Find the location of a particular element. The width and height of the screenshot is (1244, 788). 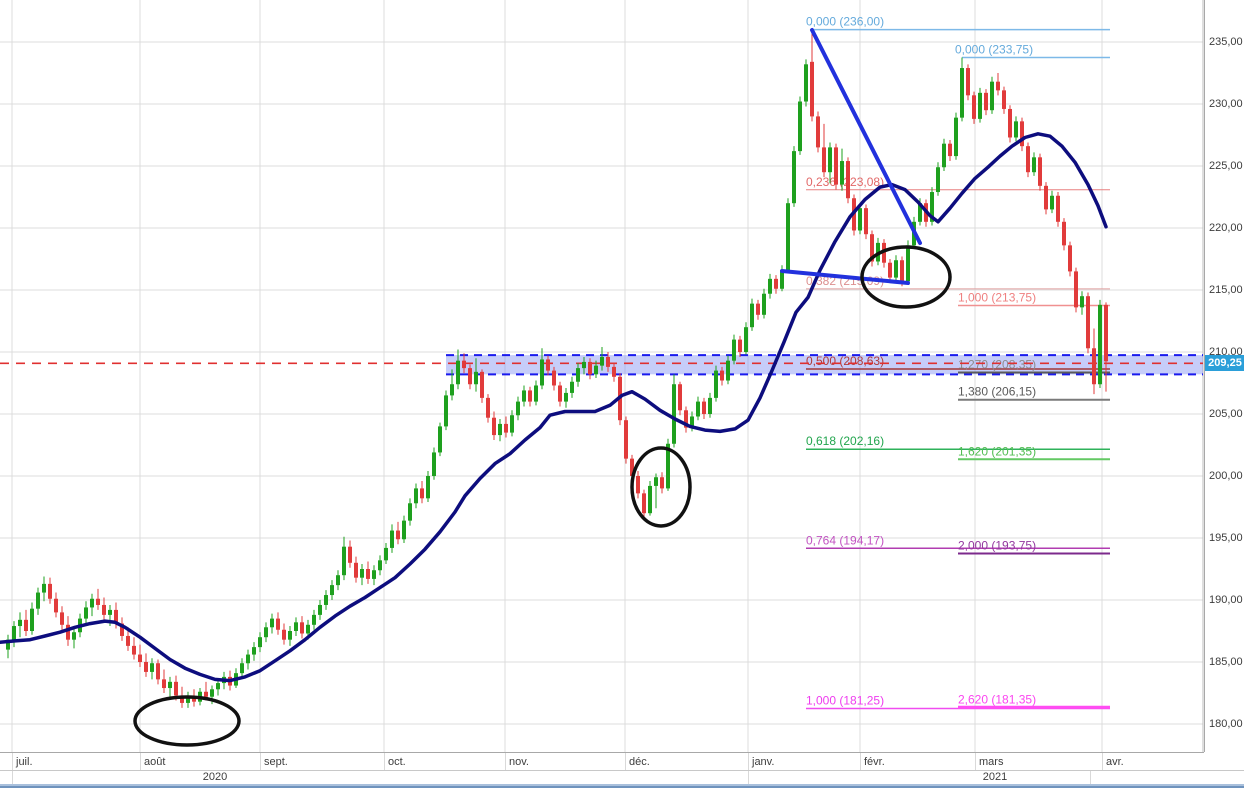

fib-retracement-label-3: 0,500 (208,63) is located at coordinates (845, 361).